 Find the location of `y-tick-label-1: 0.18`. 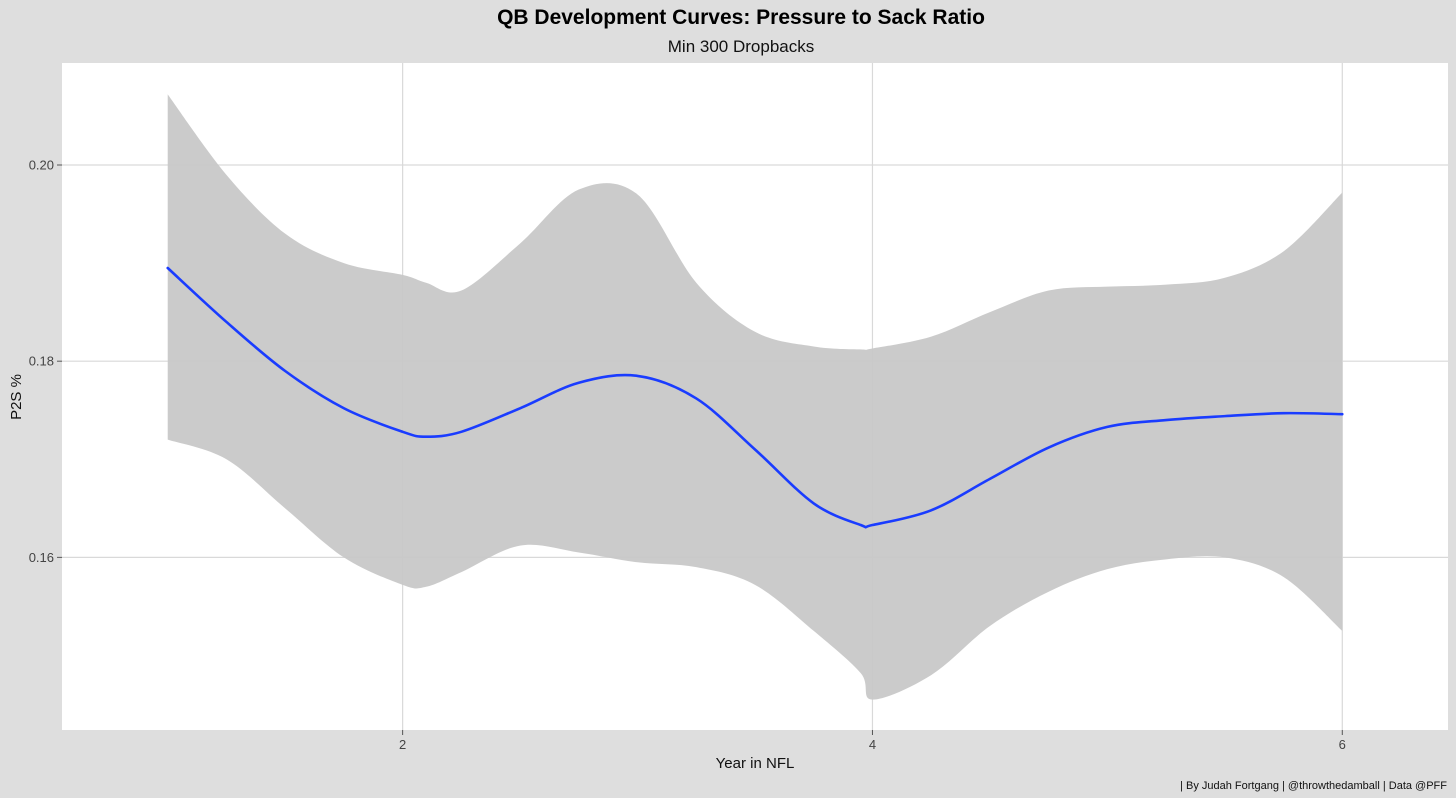

y-tick-label-1: 0.18 is located at coordinates (41, 361).